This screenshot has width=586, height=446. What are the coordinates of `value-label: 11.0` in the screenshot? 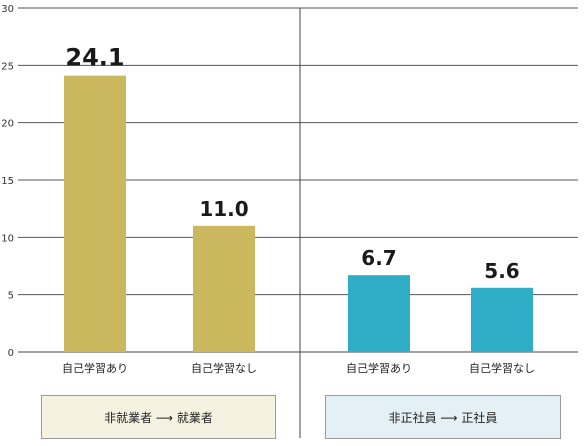 It's located at (223, 209).